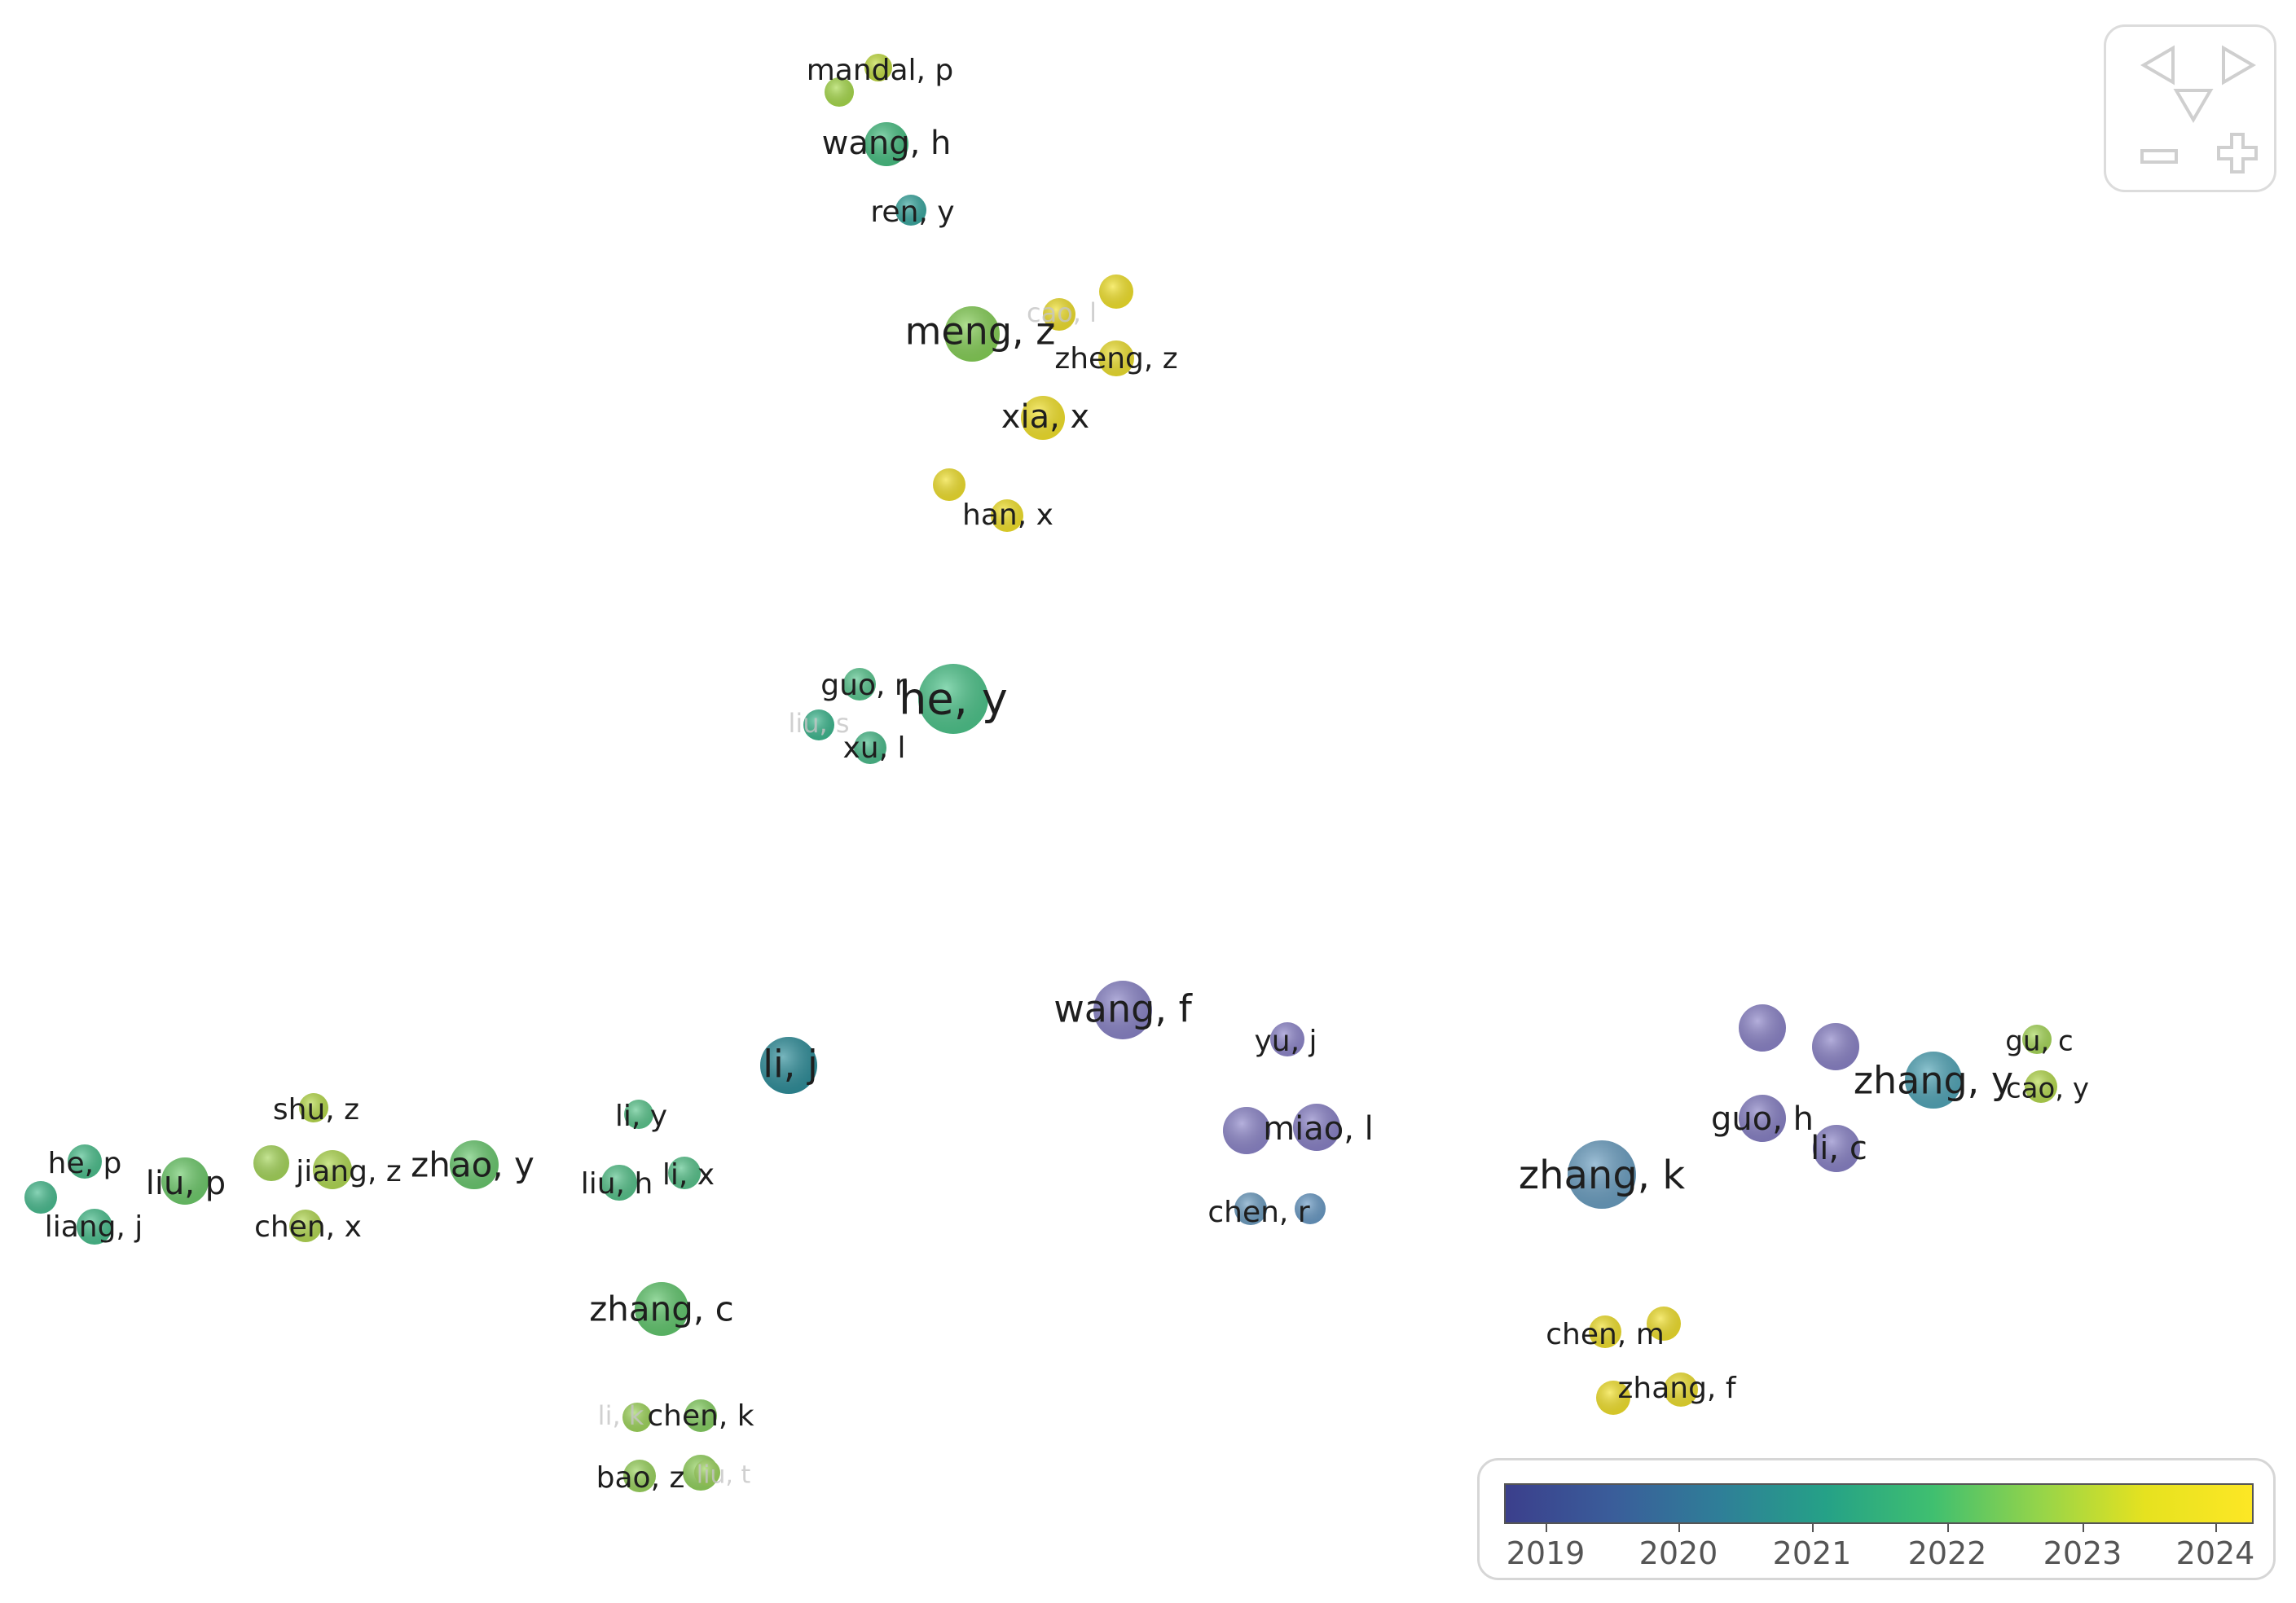 The width and height of the screenshot is (2296, 1603). I want to click on node-label-wang_h: wang, h, so click(887, 144).